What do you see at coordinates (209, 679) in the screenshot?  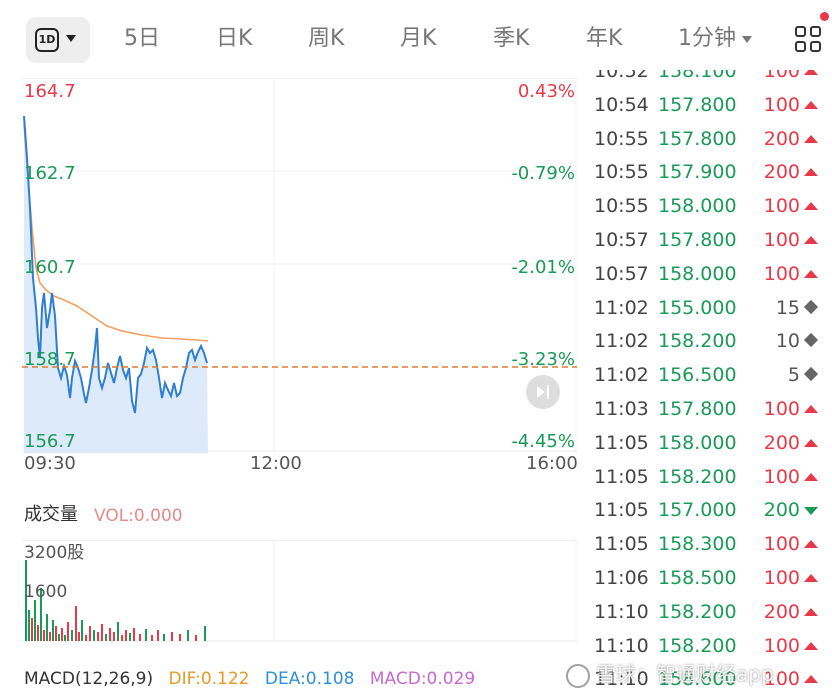 I see `macd-dif-value: DIF:0.122` at bounding box center [209, 679].